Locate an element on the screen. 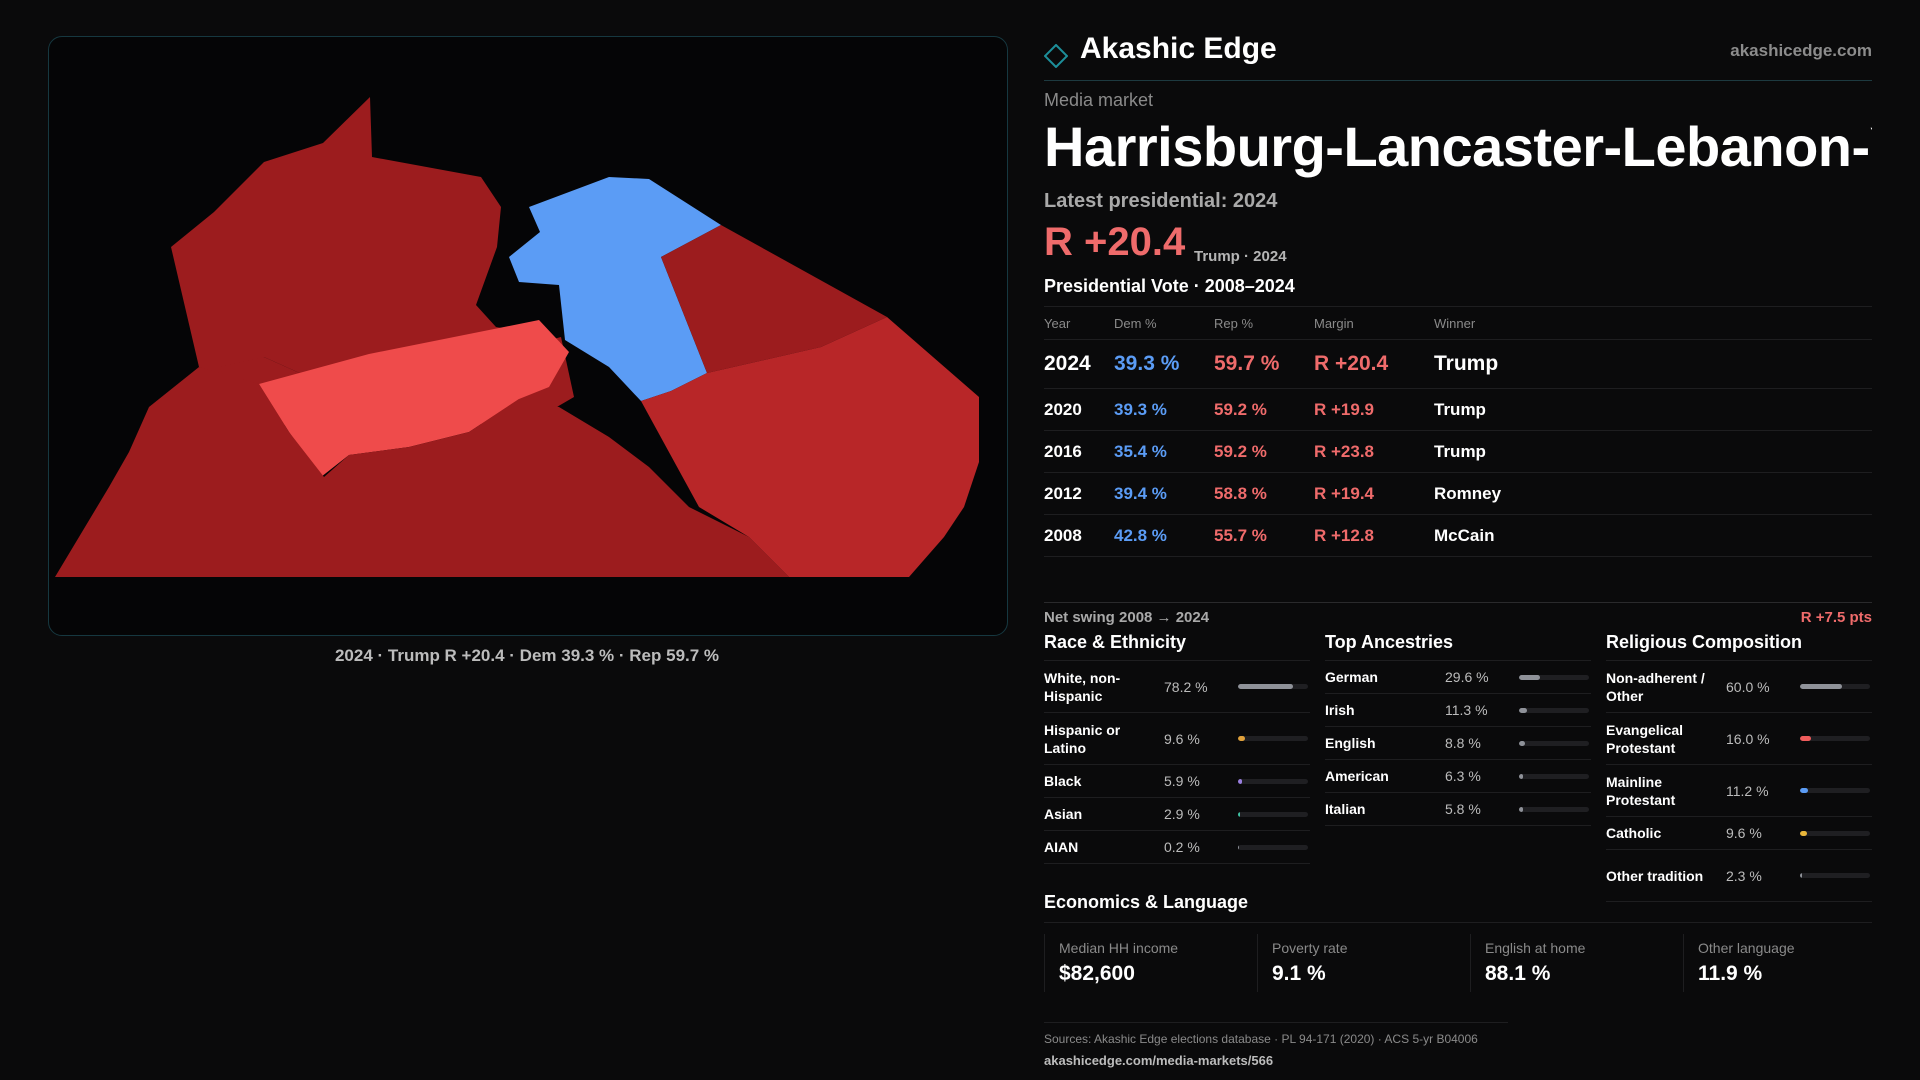  vote-history-title: Presidential Vote · 2008–2024 is located at coordinates (1169, 286).